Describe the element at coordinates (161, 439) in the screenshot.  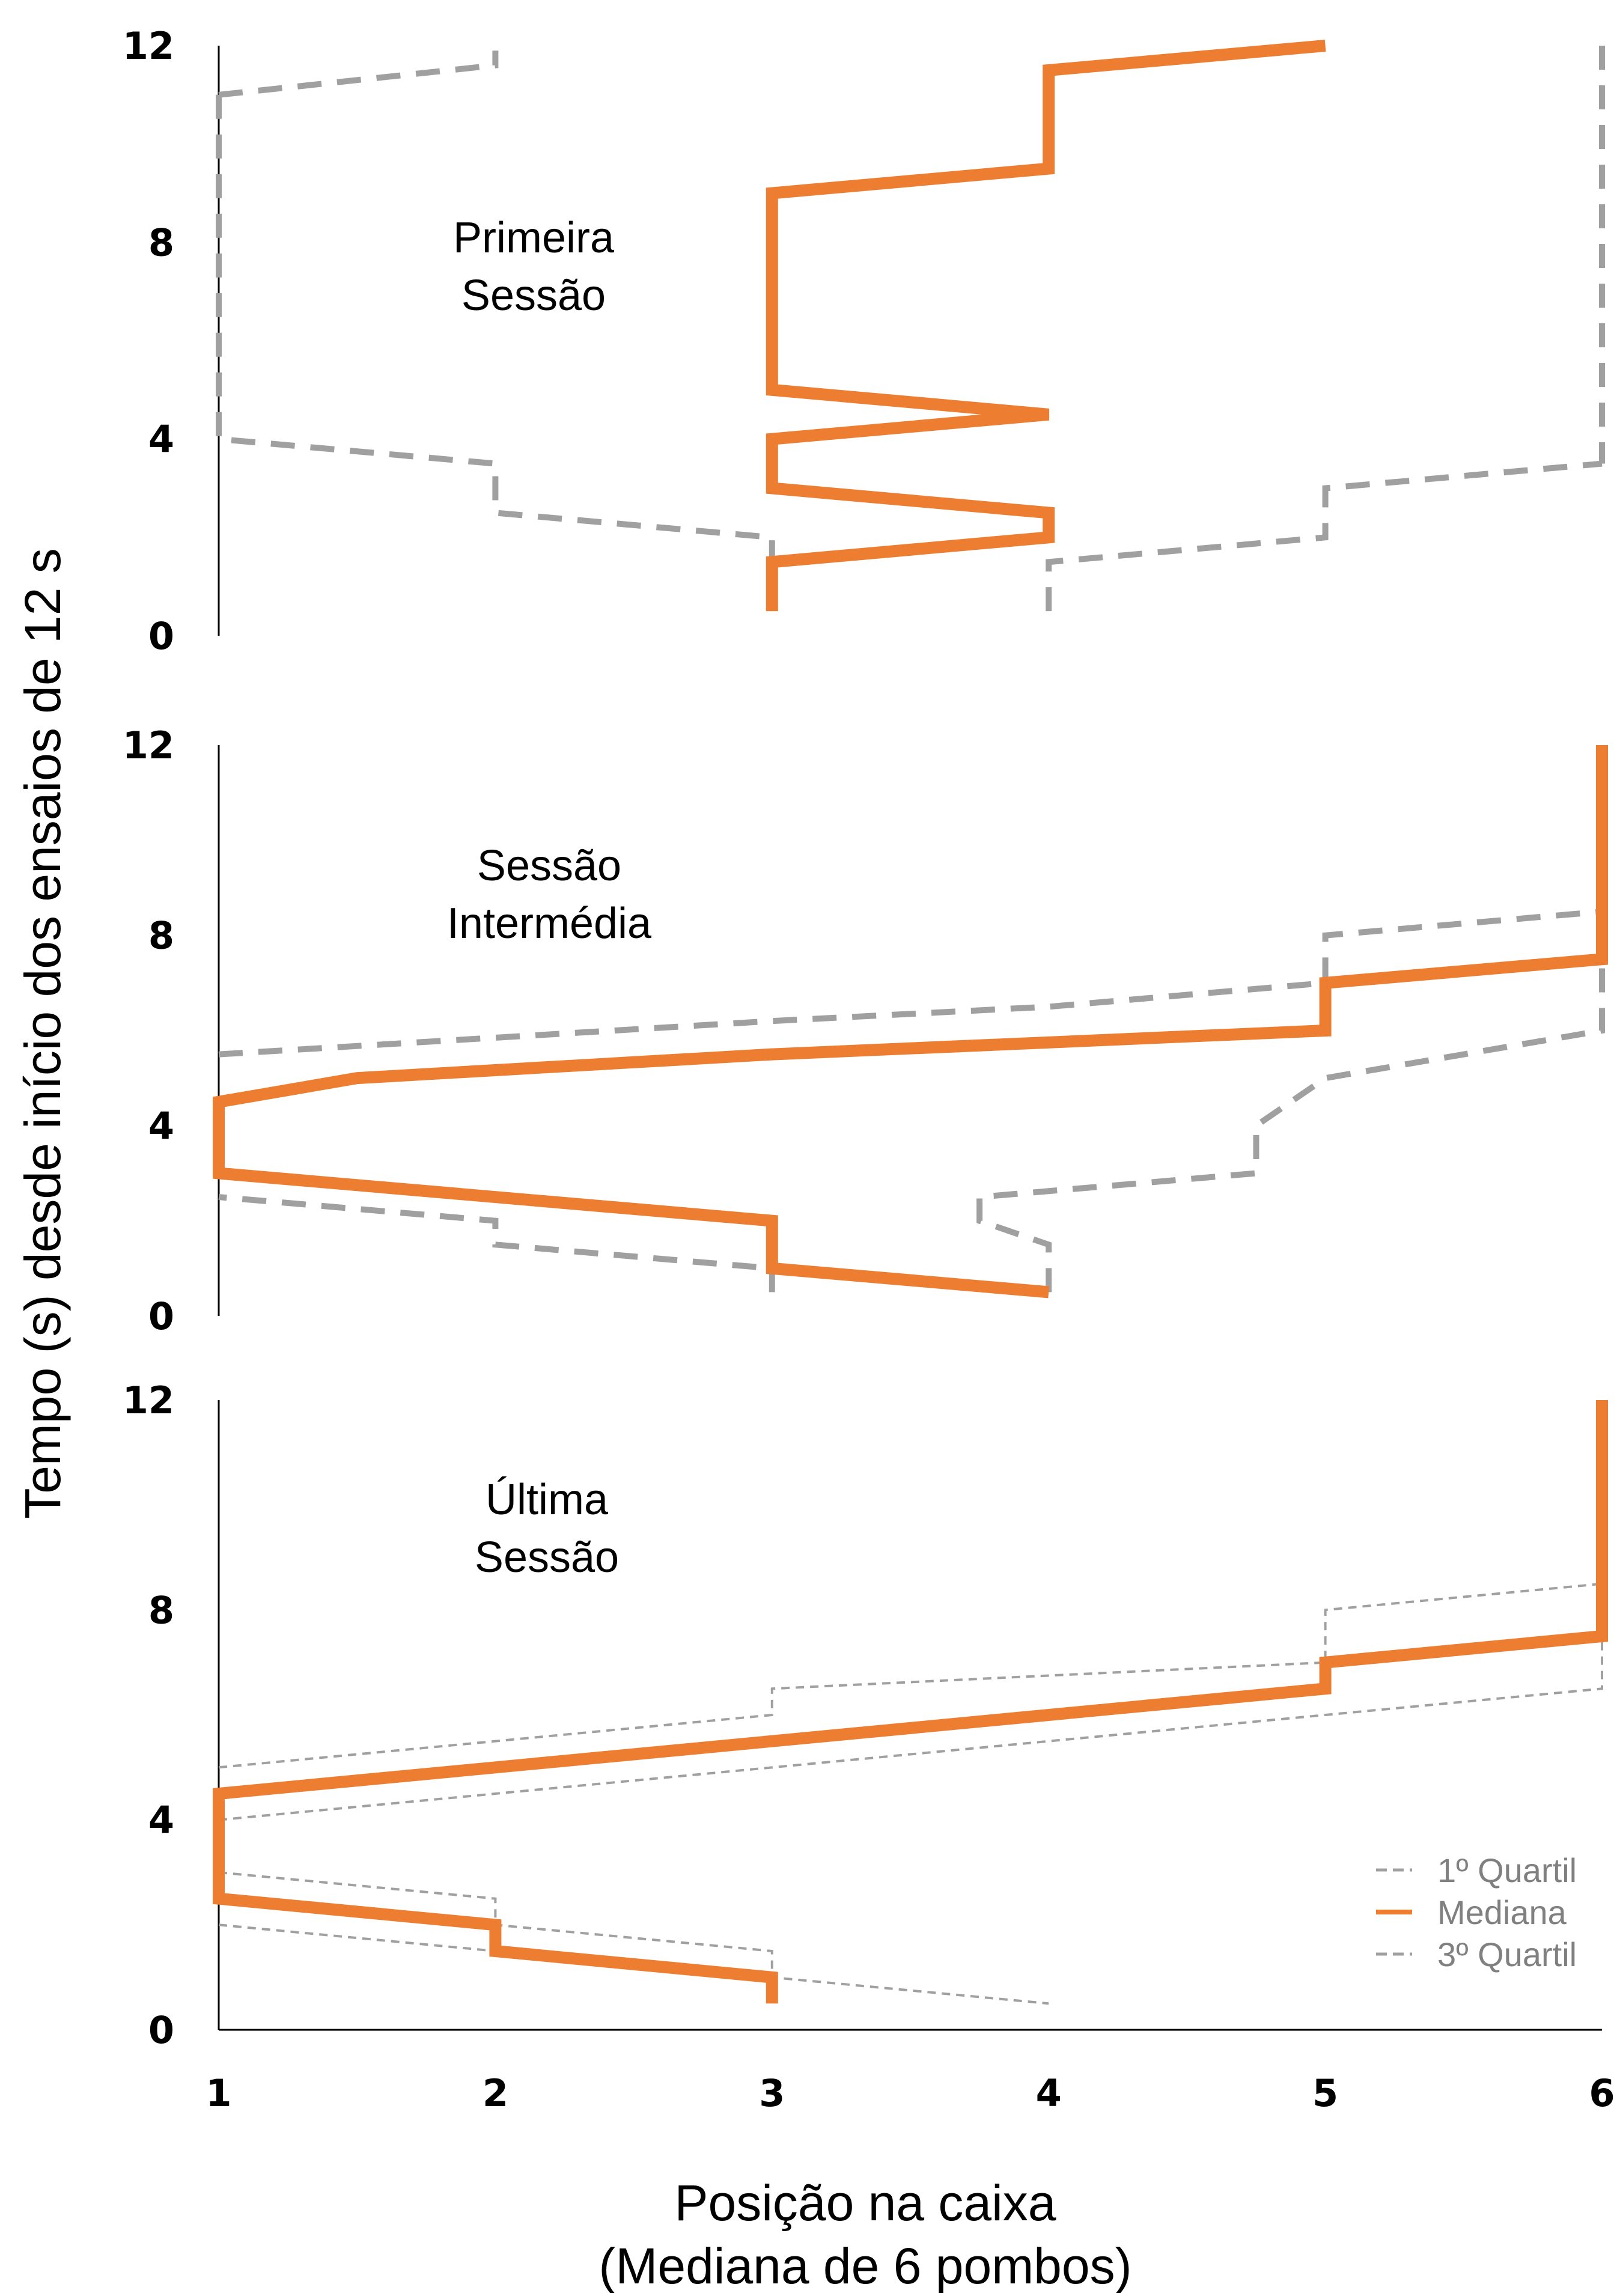
I see `y-tick-label-panel-1-4: 4` at that location.